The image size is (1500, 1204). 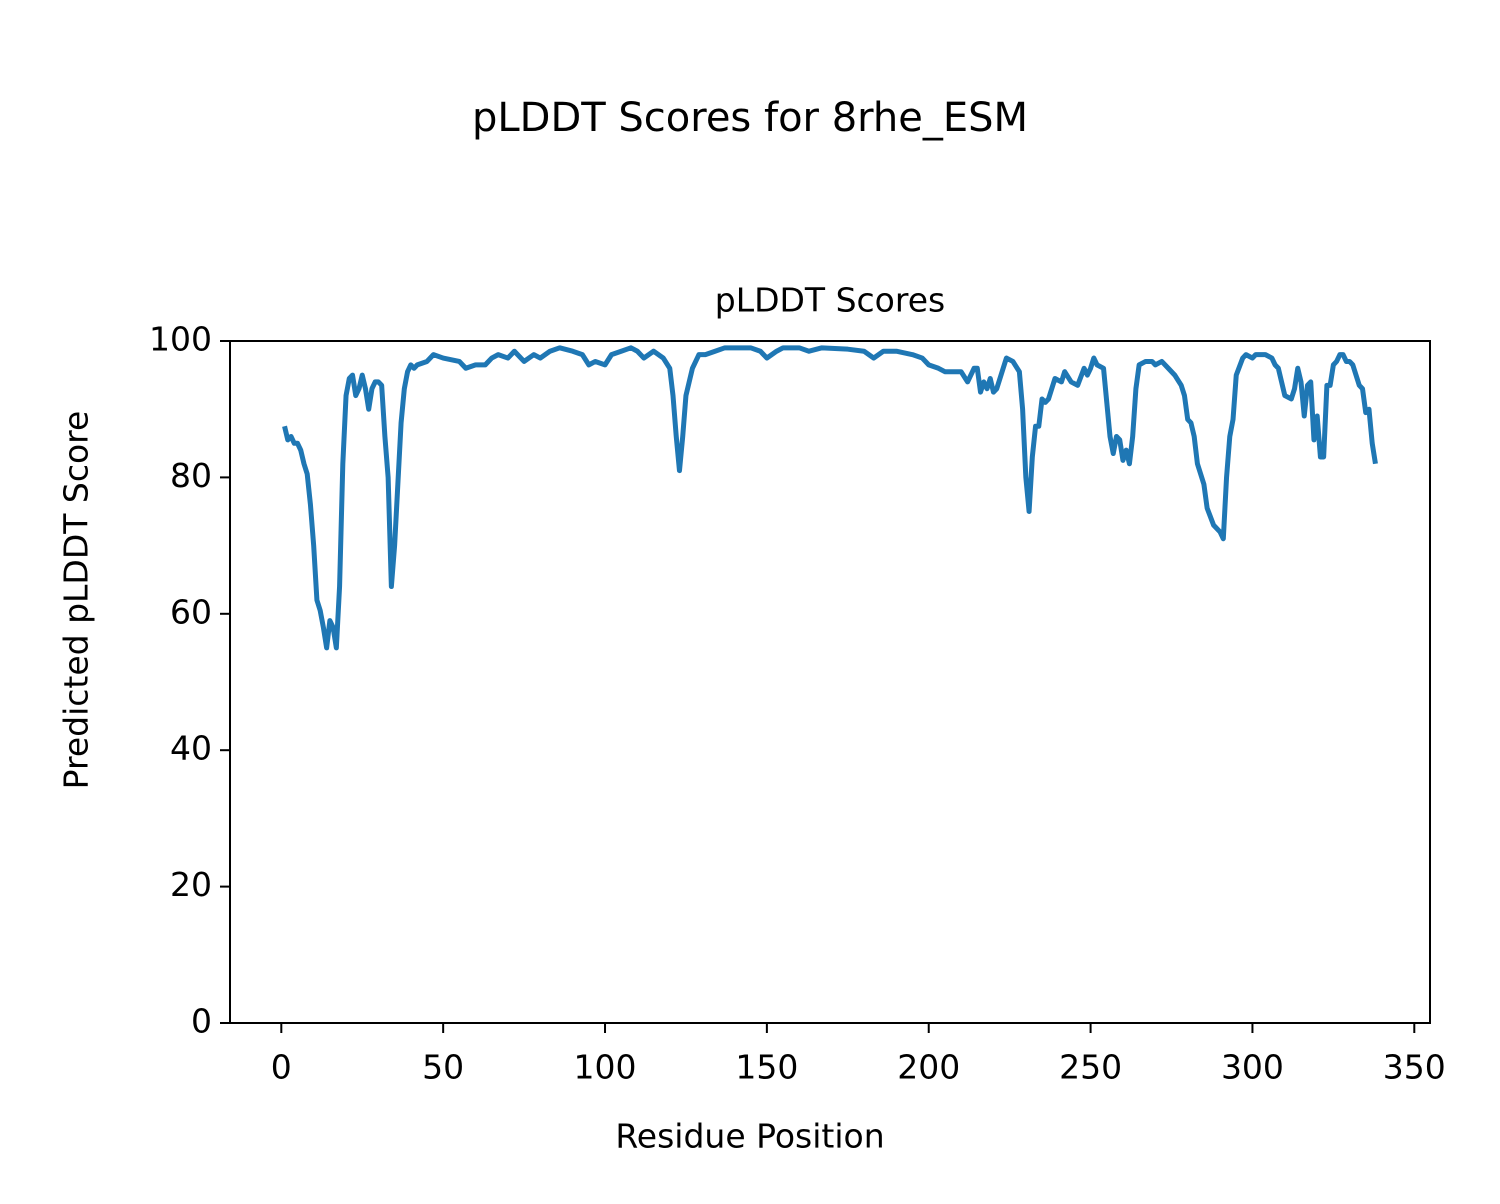 What do you see at coordinates (281, 1067) in the screenshot?
I see `x-tick-label: 0` at bounding box center [281, 1067].